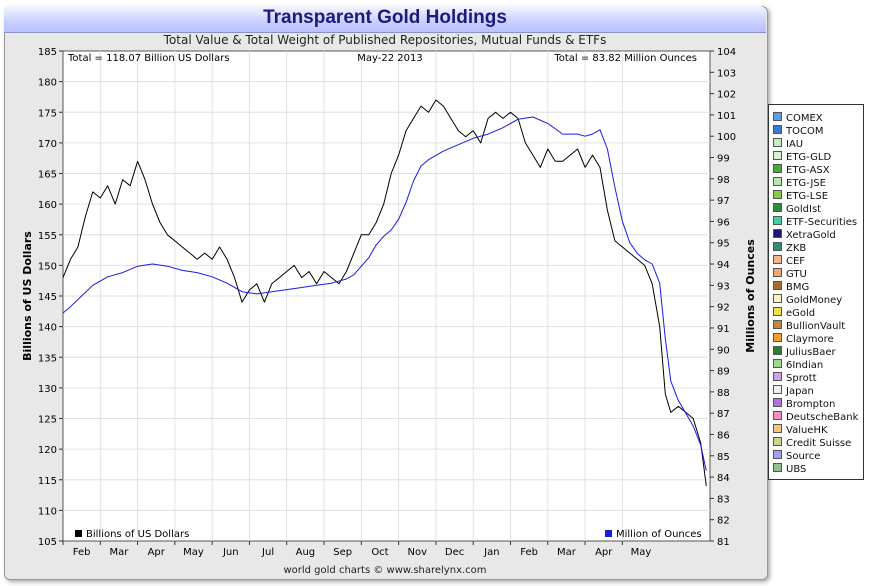  What do you see at coordinates (796, 248) in the screenshot?
I see `legend-label: ZKB` at bounding box center [796, 248].